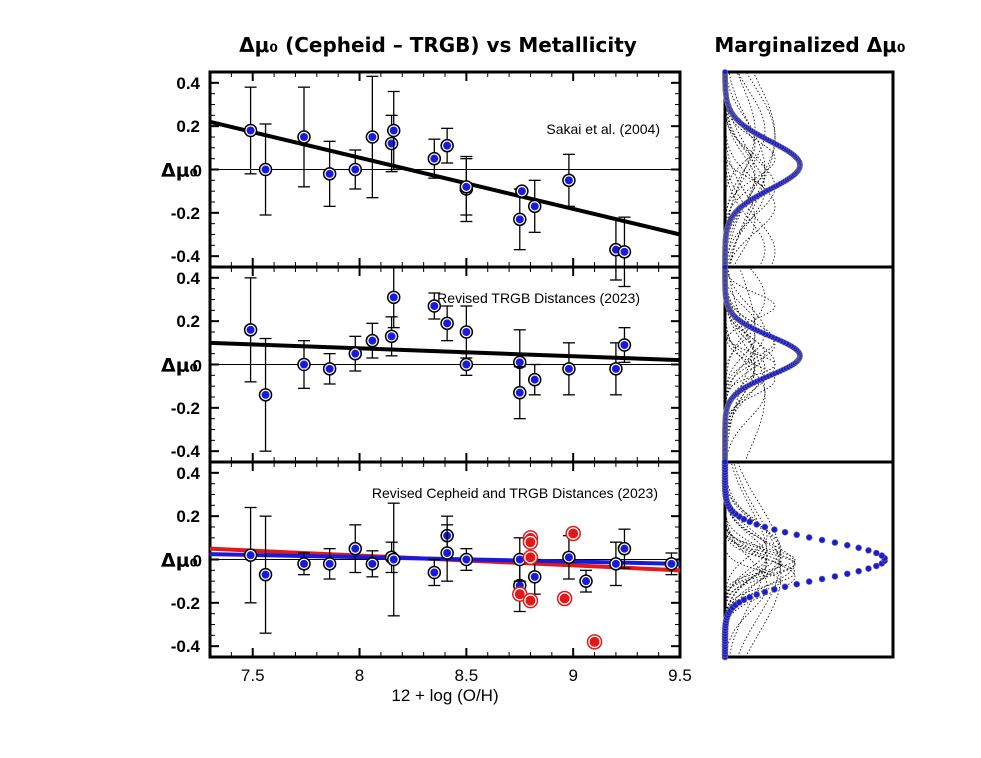 This screenshot has height=758, width=981. Describe the element at coordinates (438, 45) in the screenshot. I see `main-title: Δμ₀ (Cepheid – TRGB) vs Metallicity` at that location.